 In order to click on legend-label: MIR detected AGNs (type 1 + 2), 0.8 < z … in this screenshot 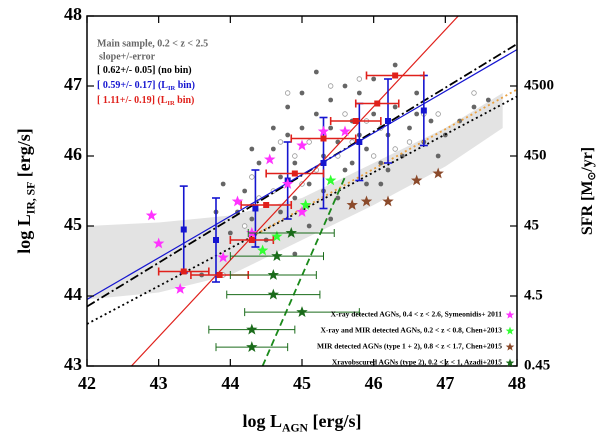, I will do `click(409, 346)`.